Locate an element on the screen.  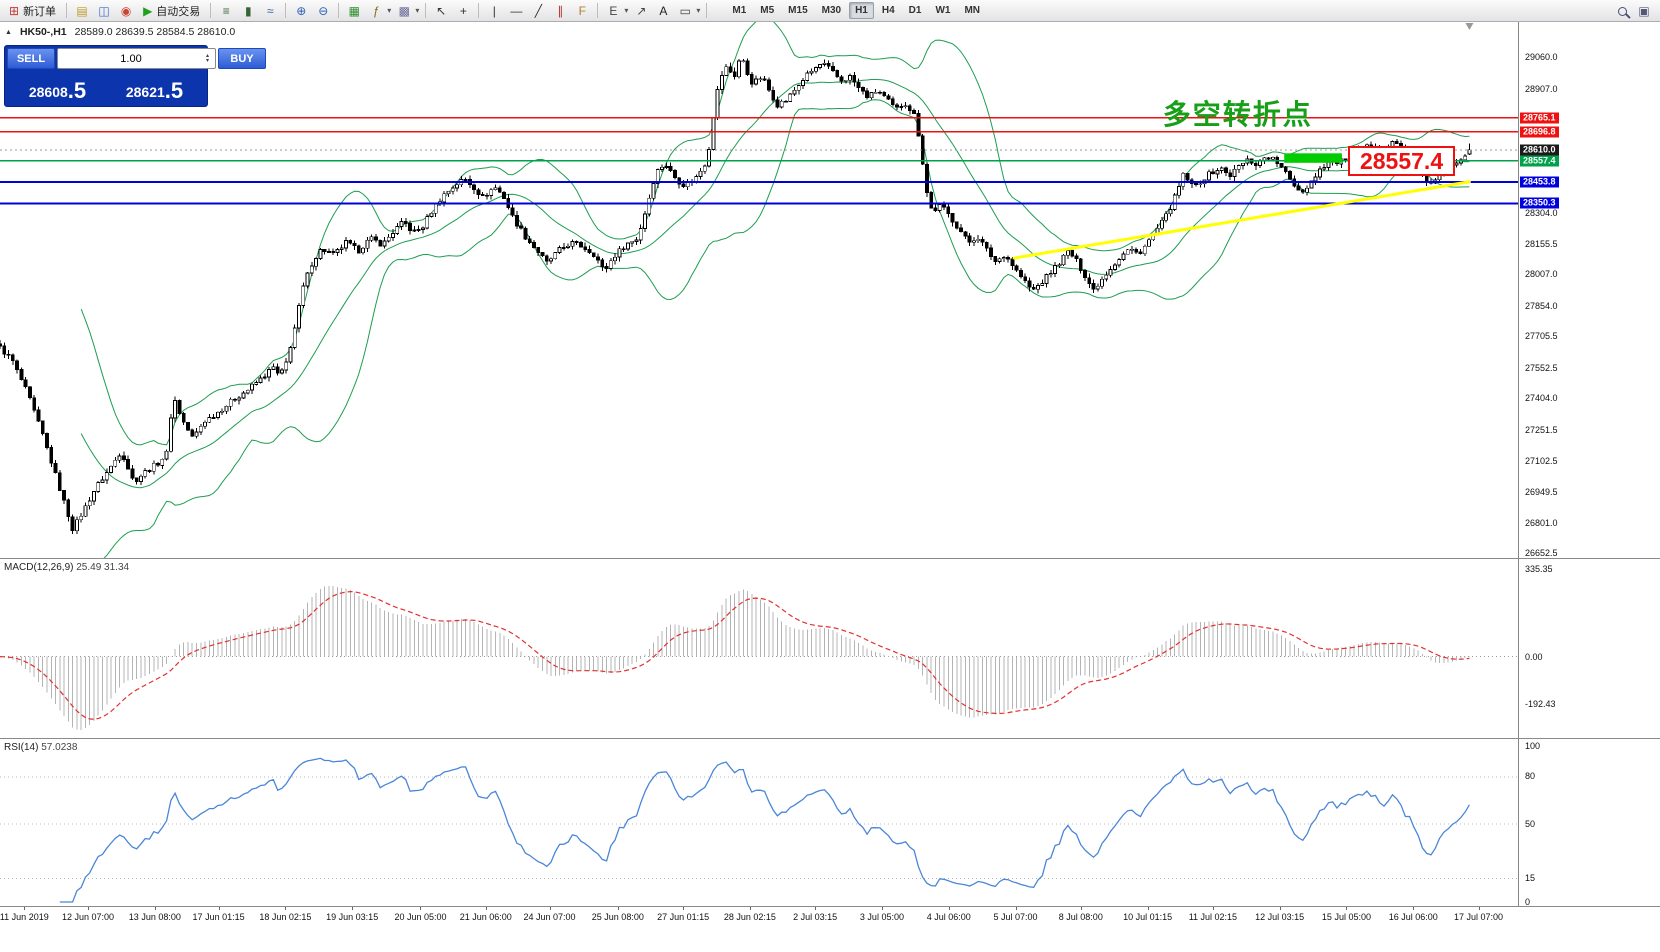
toolbar-button-group: ⊞ 新订单 ▤ ◫ ◉ ▶ 自动交易 ≡ ▮ ≈ ⊕ ⊖ ▦ ƒ ▾ ▩ ▾ ↖ + | — ╱ ∥ F E ▾ ↗ A ▭ ▾ is located at coordinates (357, 11).